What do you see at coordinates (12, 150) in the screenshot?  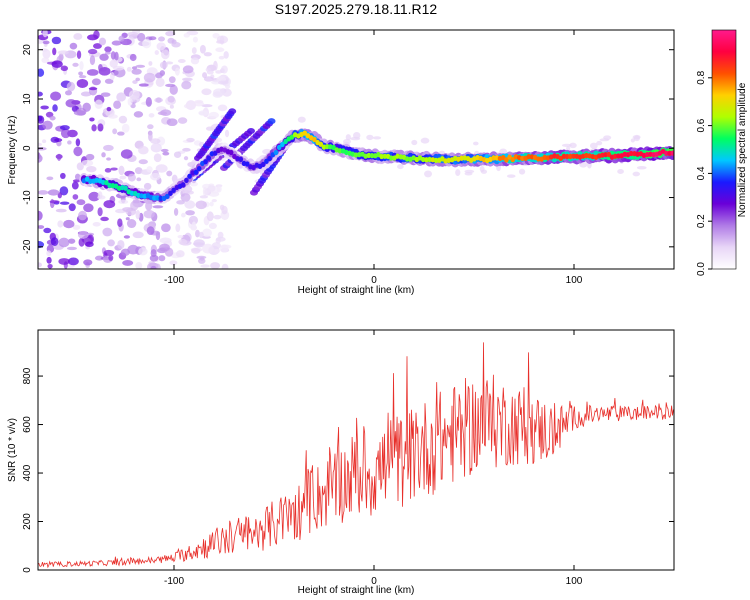 I see `spectrogram-ylabel: Frequency (Hz)` at bounding box center [12, 150].